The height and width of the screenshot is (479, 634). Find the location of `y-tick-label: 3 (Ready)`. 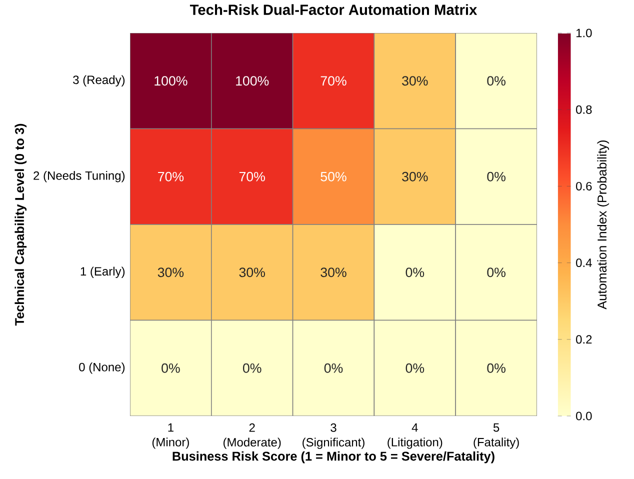

y-tick-label: 3 (Ready) is located at coordinates (99, 80).